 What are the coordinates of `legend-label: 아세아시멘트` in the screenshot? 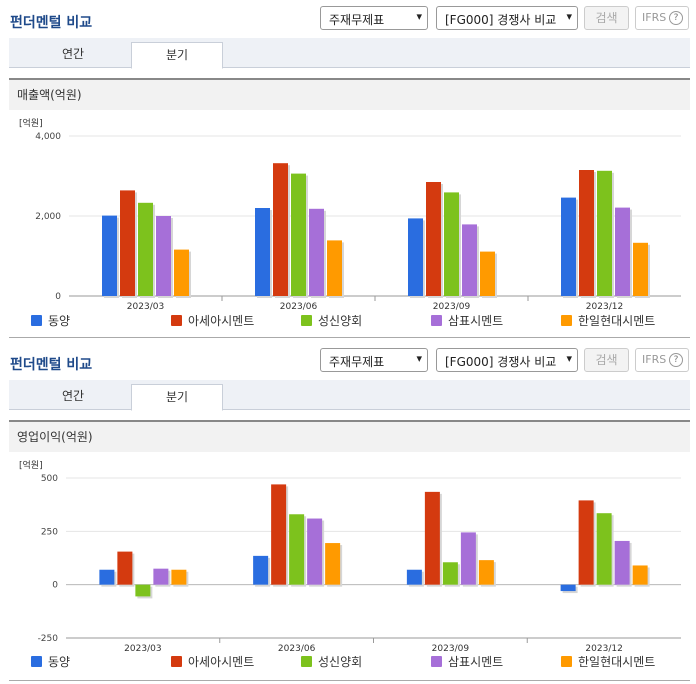 It's located at (221, 662).